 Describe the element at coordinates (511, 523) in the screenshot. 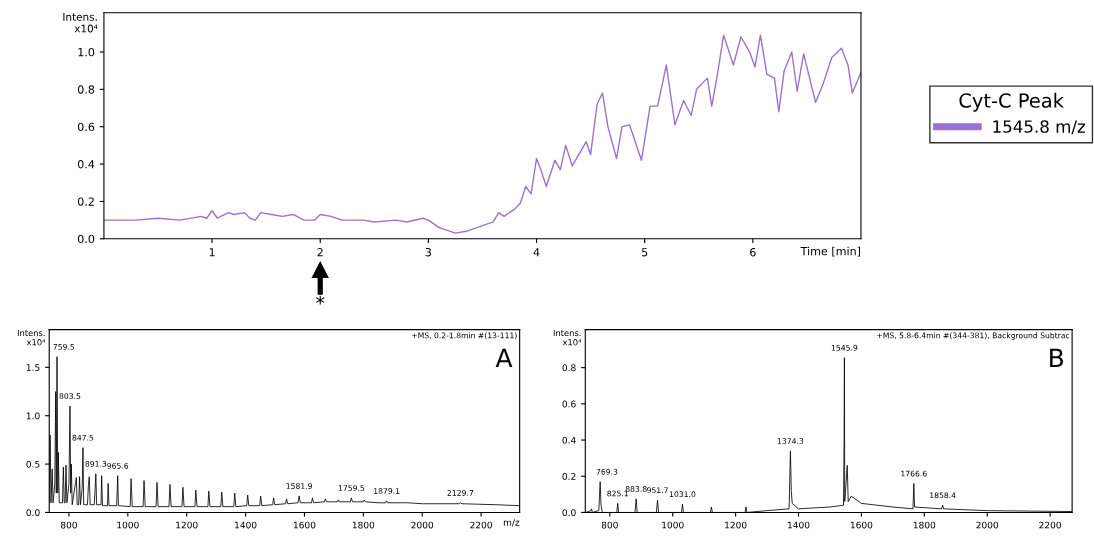

I see `x-axis-title: m/z` at that location.